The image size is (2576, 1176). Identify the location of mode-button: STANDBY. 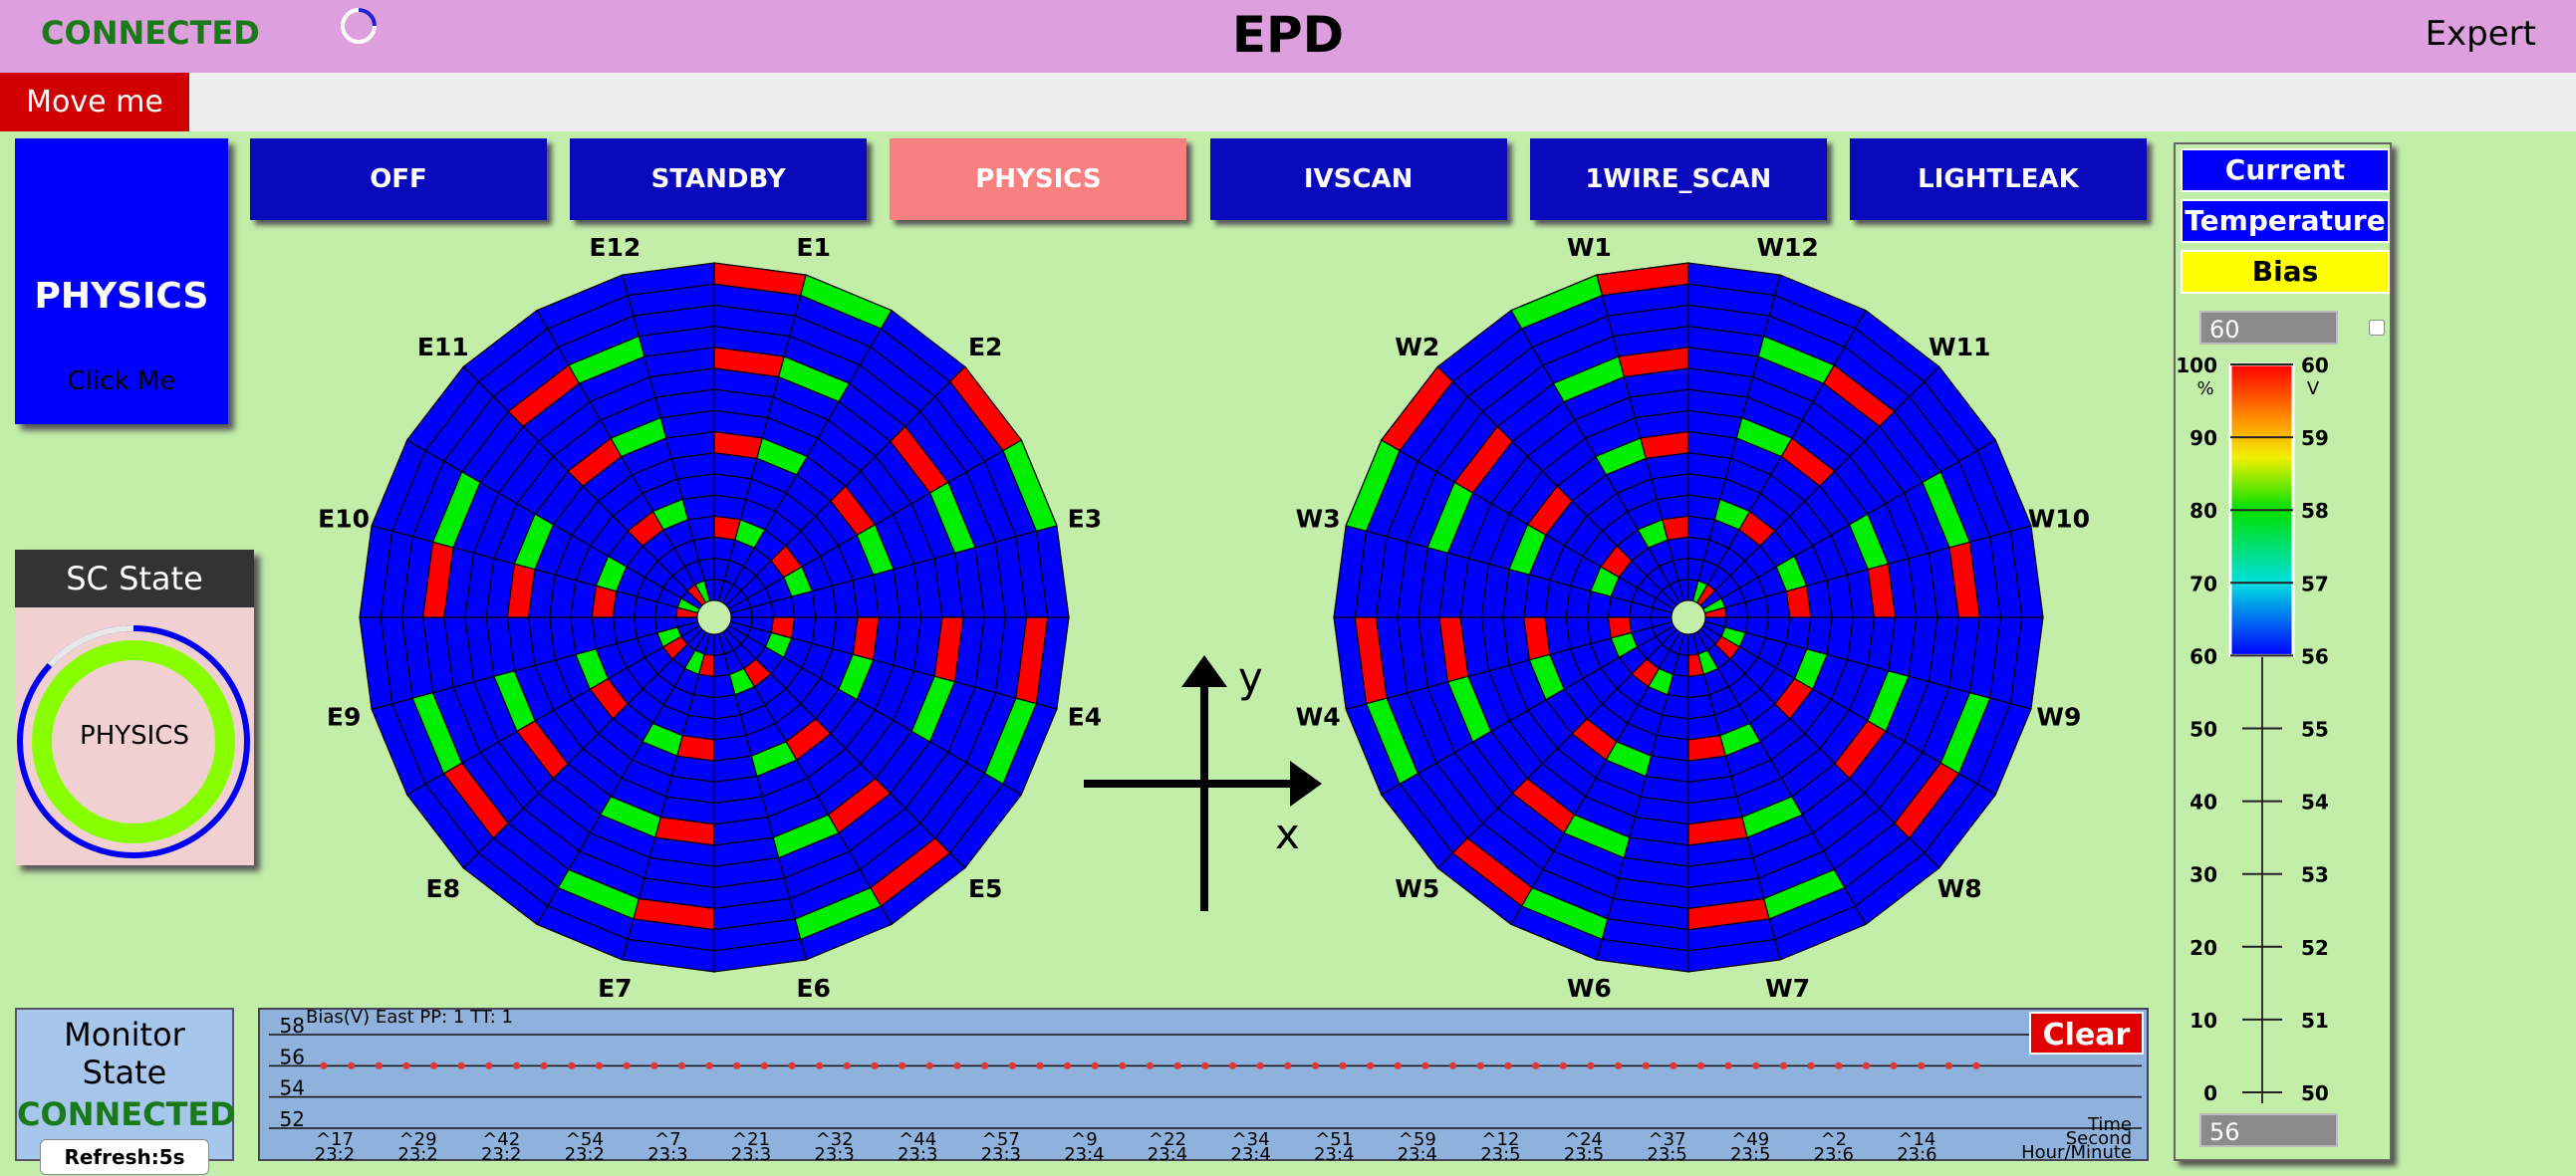
(719, 179).